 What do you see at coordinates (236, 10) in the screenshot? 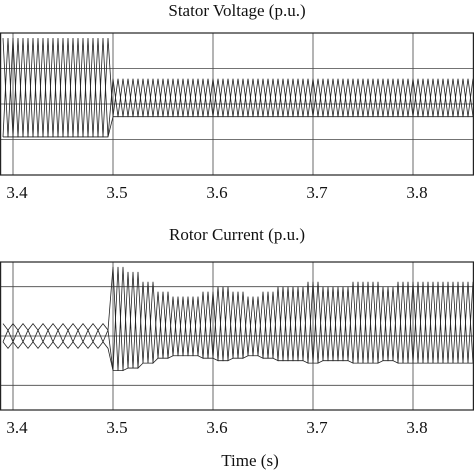
I see `chart-title: Stator Voltage (p.u.)` at bounding box center [236, 10].